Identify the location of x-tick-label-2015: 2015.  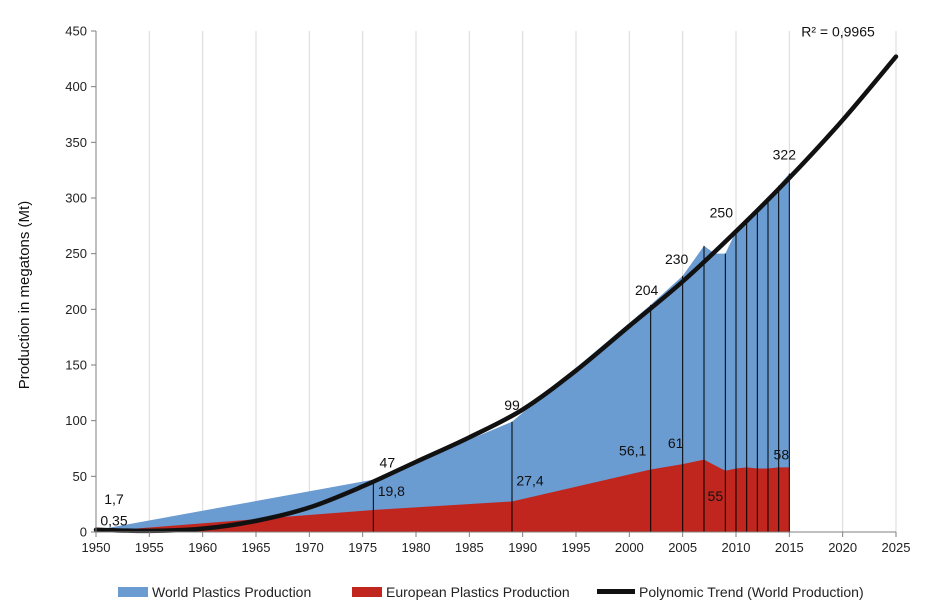
(789, 547).